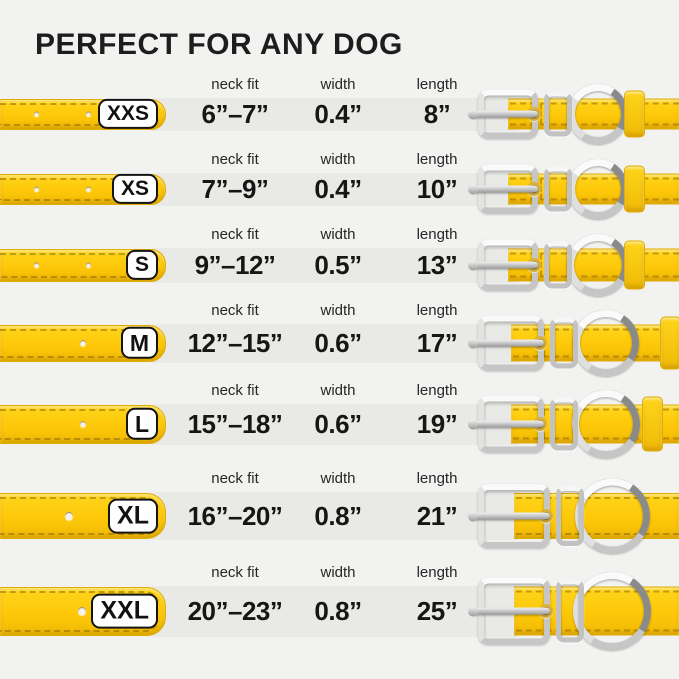  I want to click on size-badge: XXS, so click(127, 114).